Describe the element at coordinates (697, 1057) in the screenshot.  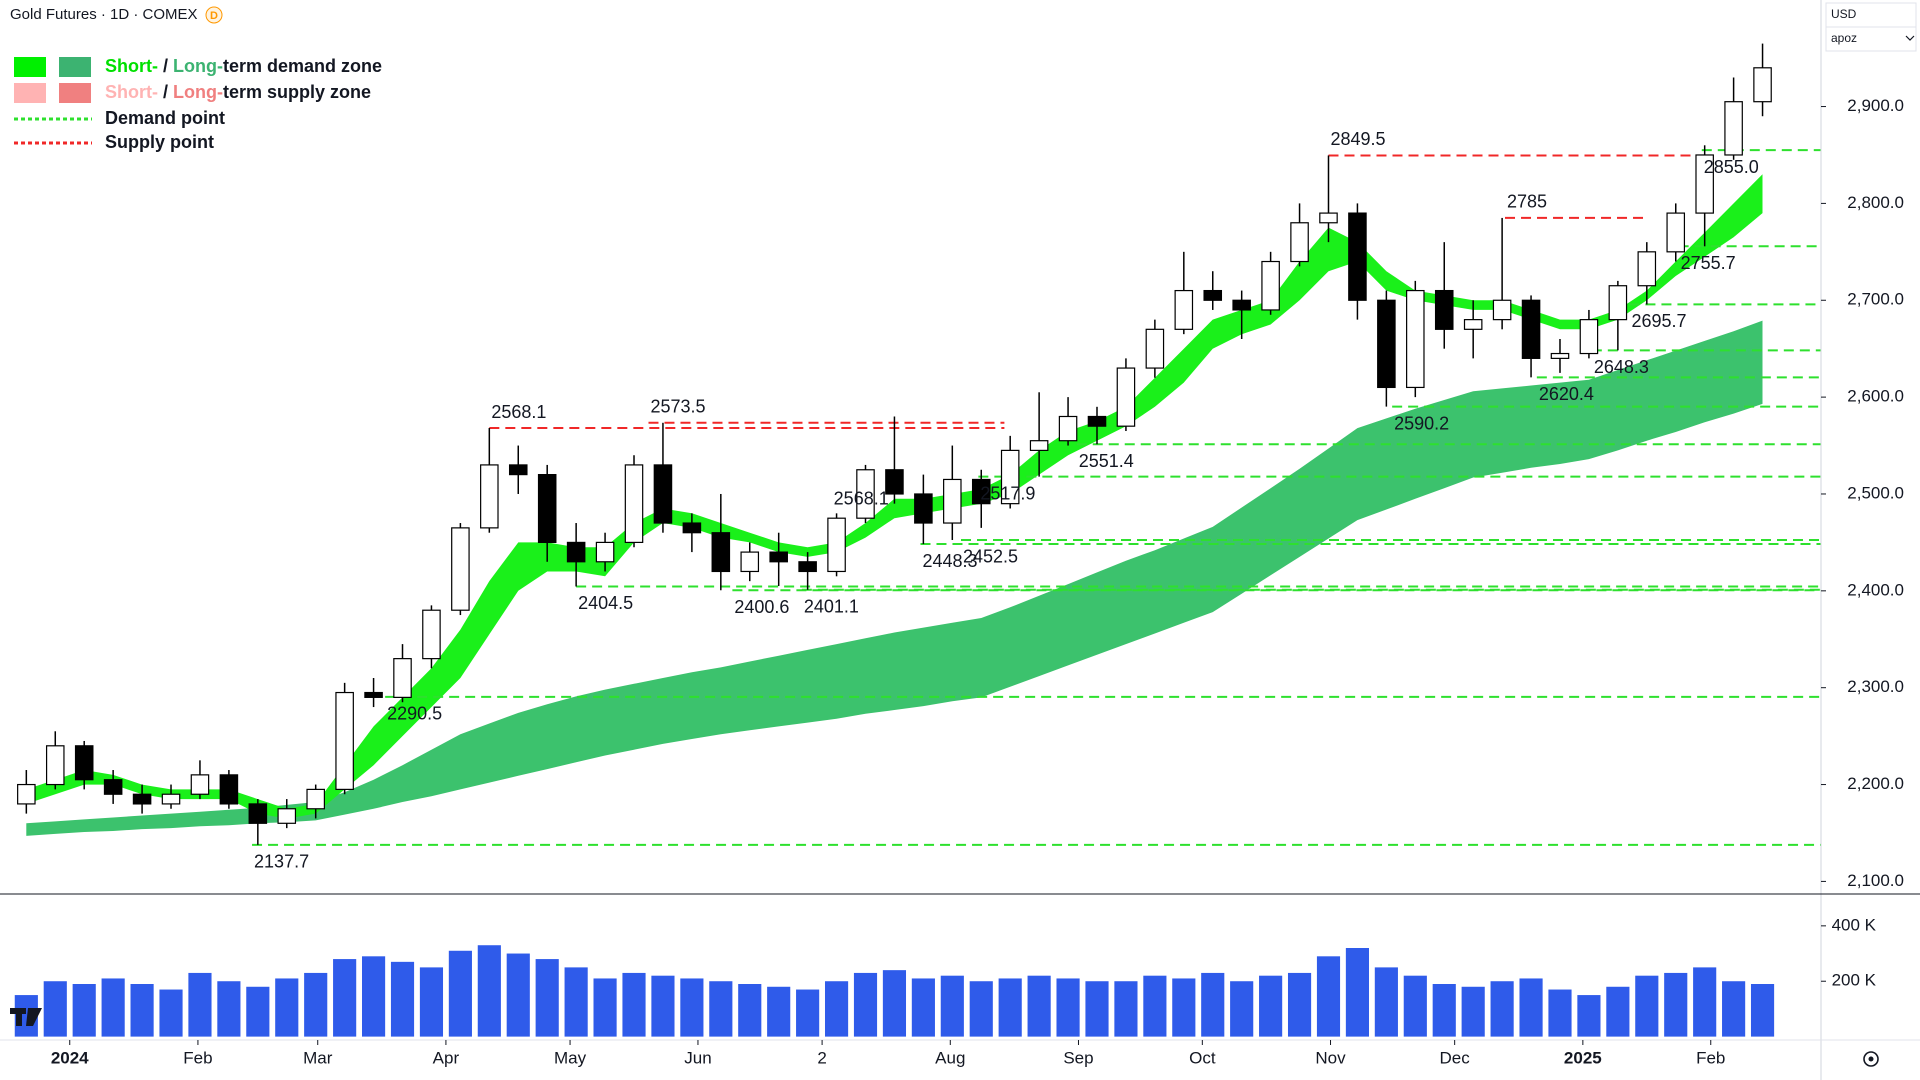
I see `x-tick-label: Jun` at that location.